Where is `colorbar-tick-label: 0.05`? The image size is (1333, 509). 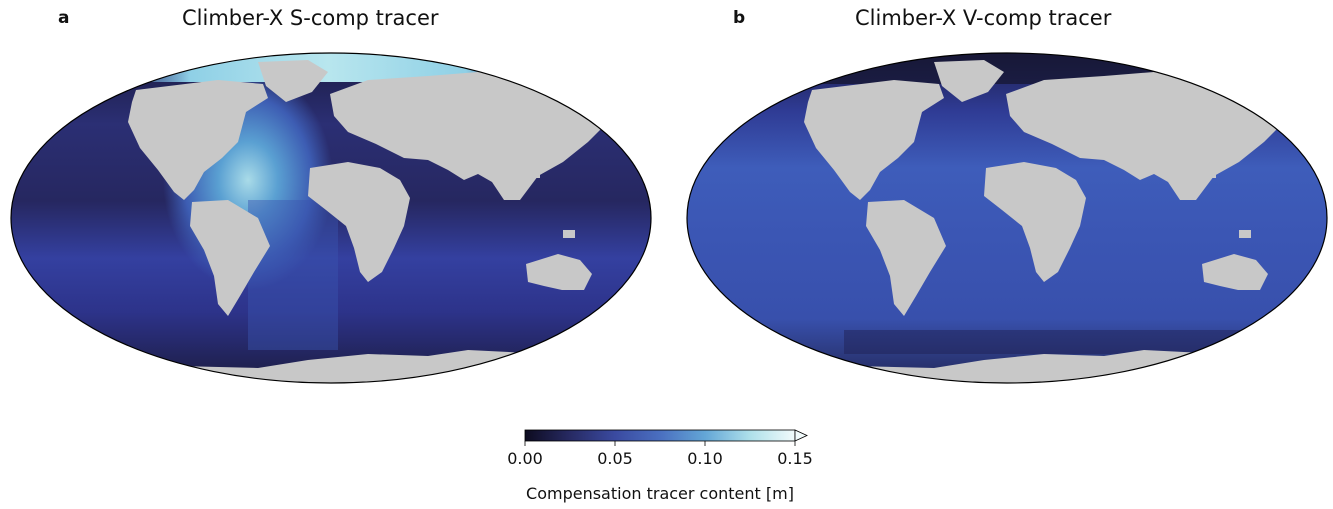
colorbar-tick-label: 0.05 is located at coordinates (615, 458).